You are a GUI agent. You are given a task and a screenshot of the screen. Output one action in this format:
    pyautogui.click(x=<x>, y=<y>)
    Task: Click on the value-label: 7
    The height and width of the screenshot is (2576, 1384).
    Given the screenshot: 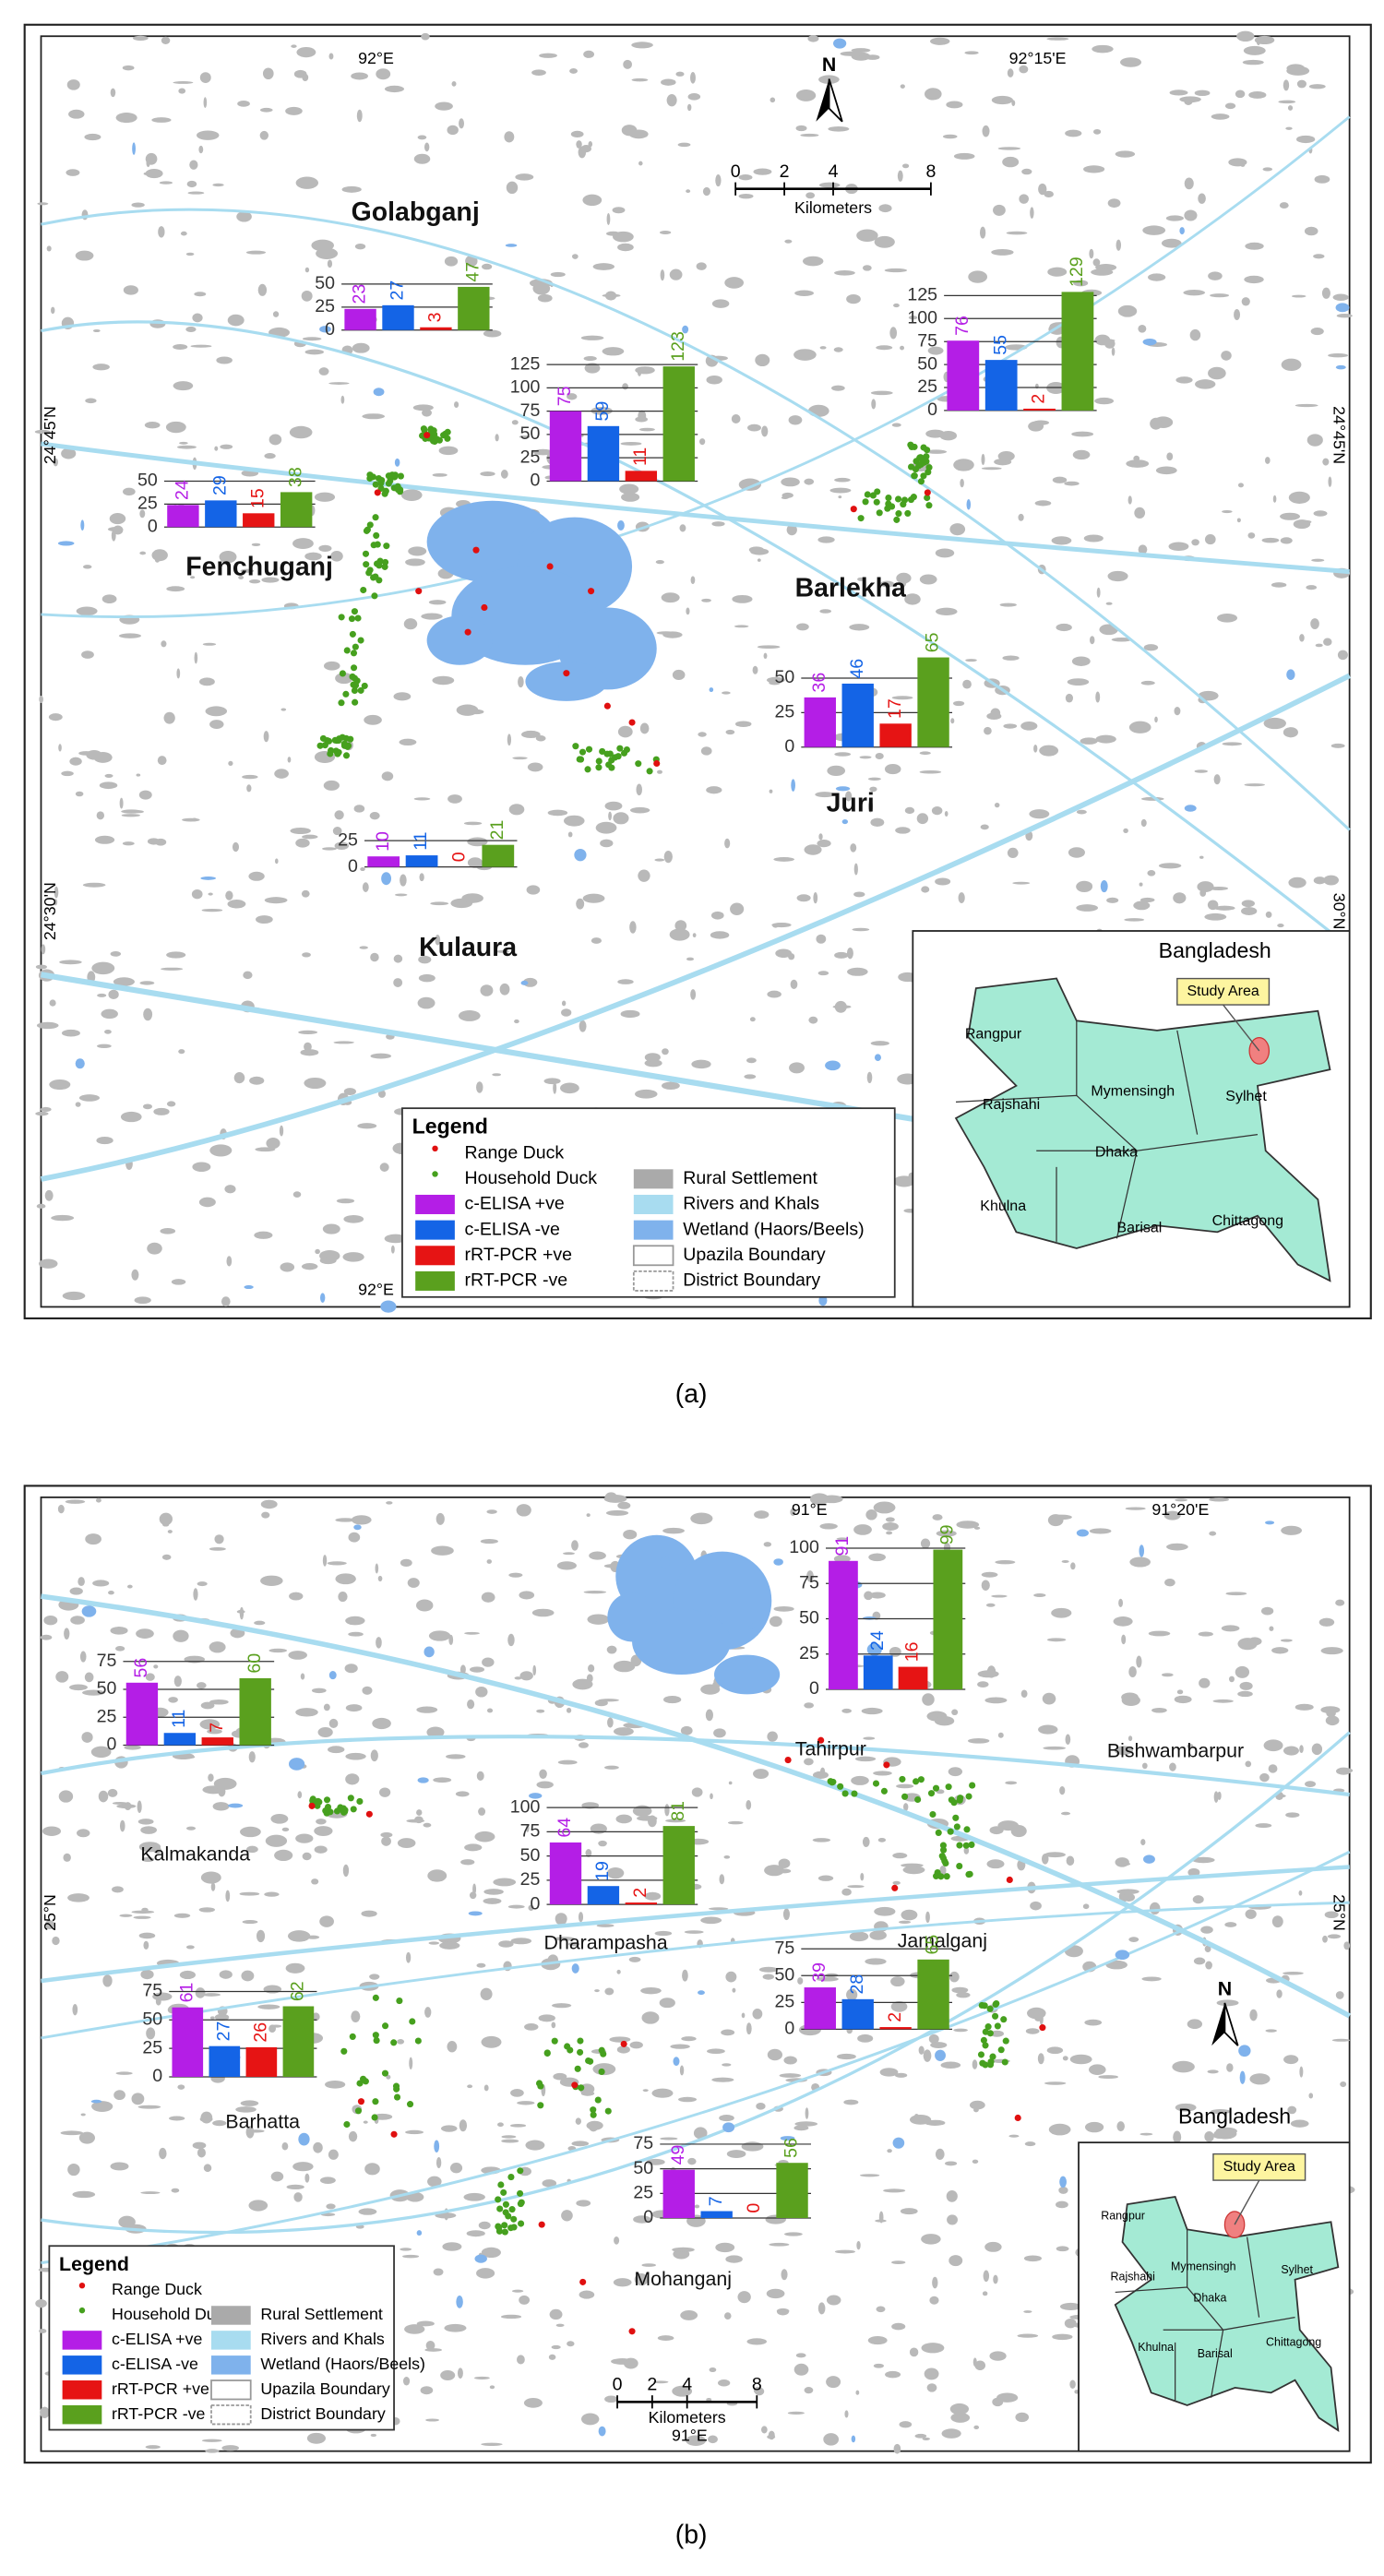 What is the action you would take?
    pyautogui.click(x=716, y=2201)
    